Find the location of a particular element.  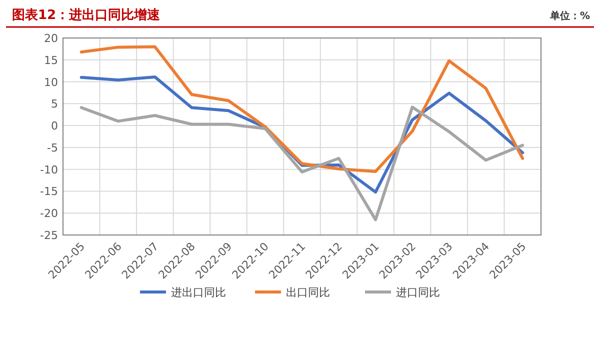

y-tick-label: -15 is located at coordinates (49, 191).